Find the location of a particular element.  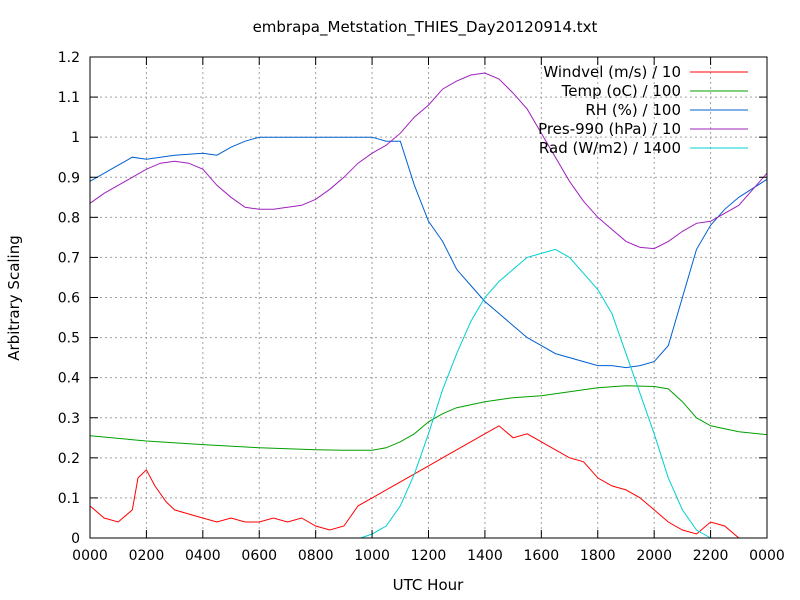

y-axis-label: Arbitrary Scaling is located at coordinates (14, 298).